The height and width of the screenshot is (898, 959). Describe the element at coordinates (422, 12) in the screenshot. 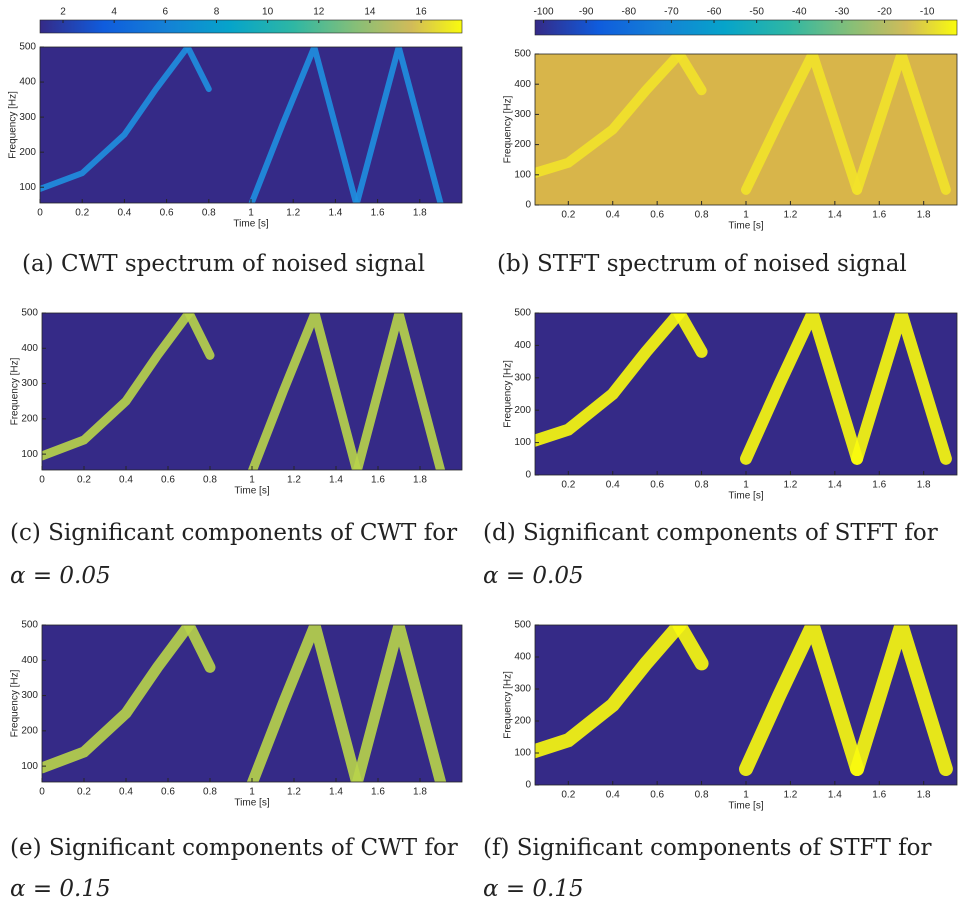

I see `colorbar-tick-label: 16` at that location.